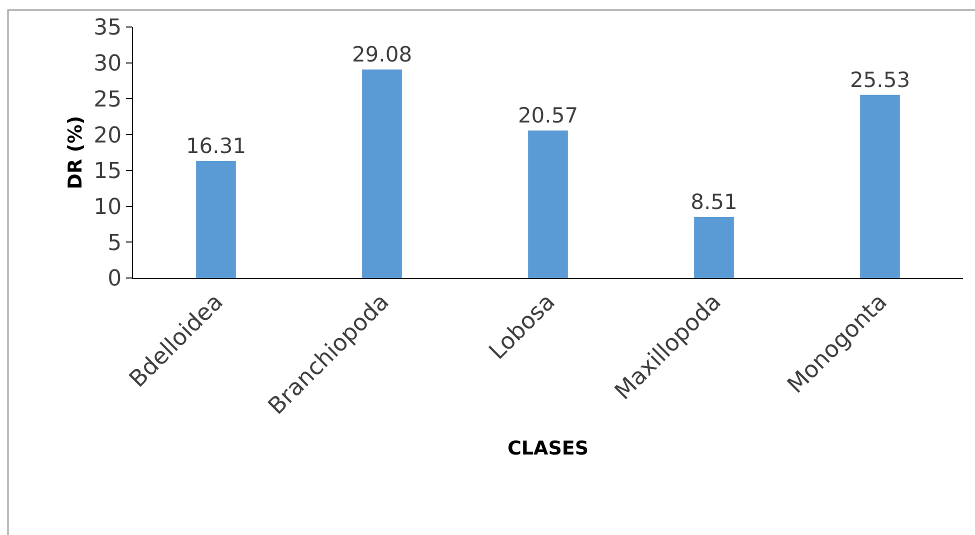  What do you see at coordinates (108, 64) in the screenshot?
I see `y-tick-label: 30` at bounding box center [108, 64].